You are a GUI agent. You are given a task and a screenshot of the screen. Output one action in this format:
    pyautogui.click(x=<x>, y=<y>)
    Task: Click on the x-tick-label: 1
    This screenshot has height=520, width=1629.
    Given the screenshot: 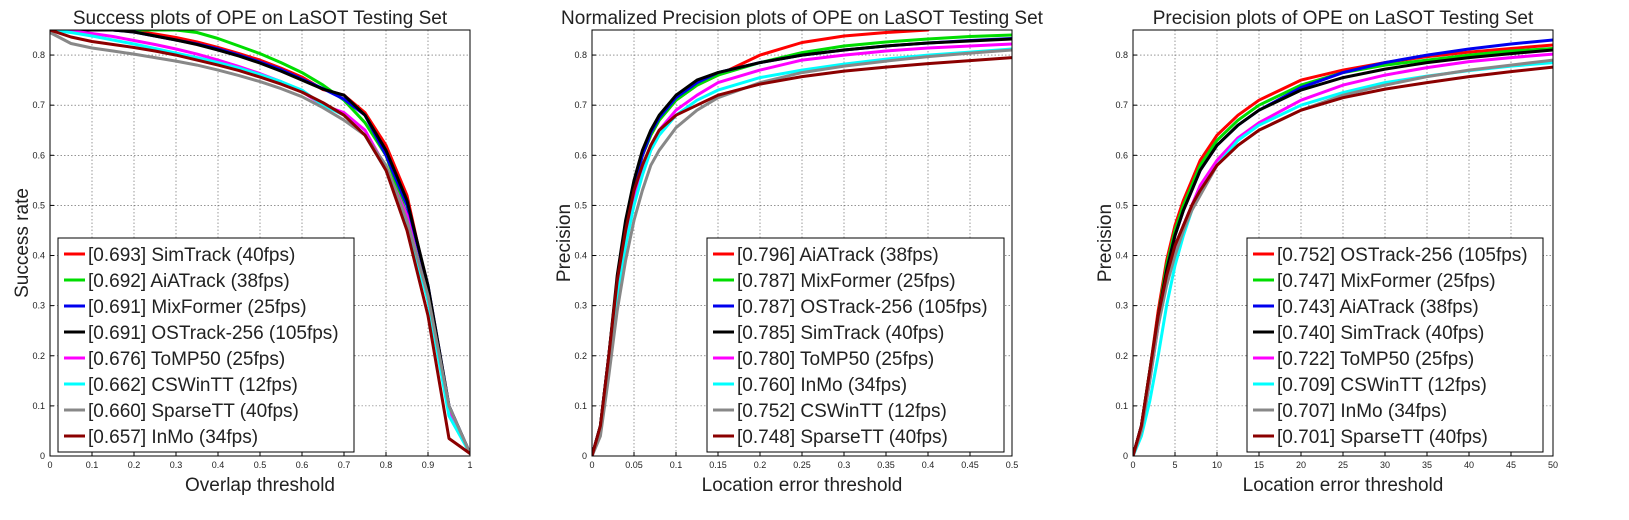 What is the action you would take?
    pyautogui.click(x=469, y=465)
    